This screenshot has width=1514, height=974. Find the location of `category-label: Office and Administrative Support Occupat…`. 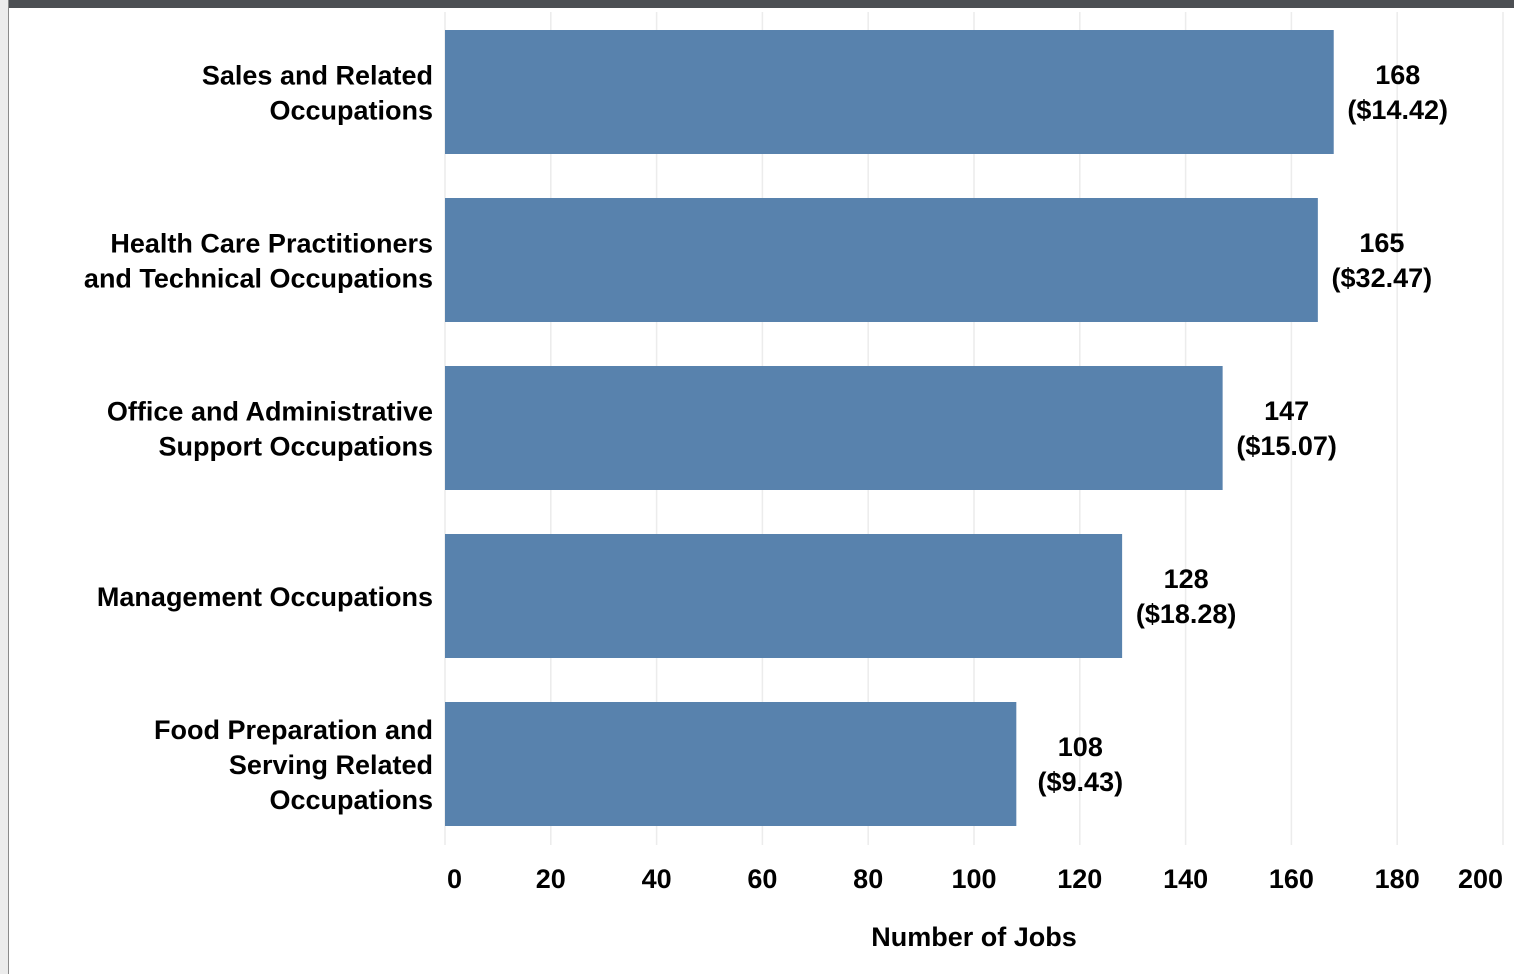

category-label: Office and Administrative Support Occupat… is located at coordinates (270, 429).